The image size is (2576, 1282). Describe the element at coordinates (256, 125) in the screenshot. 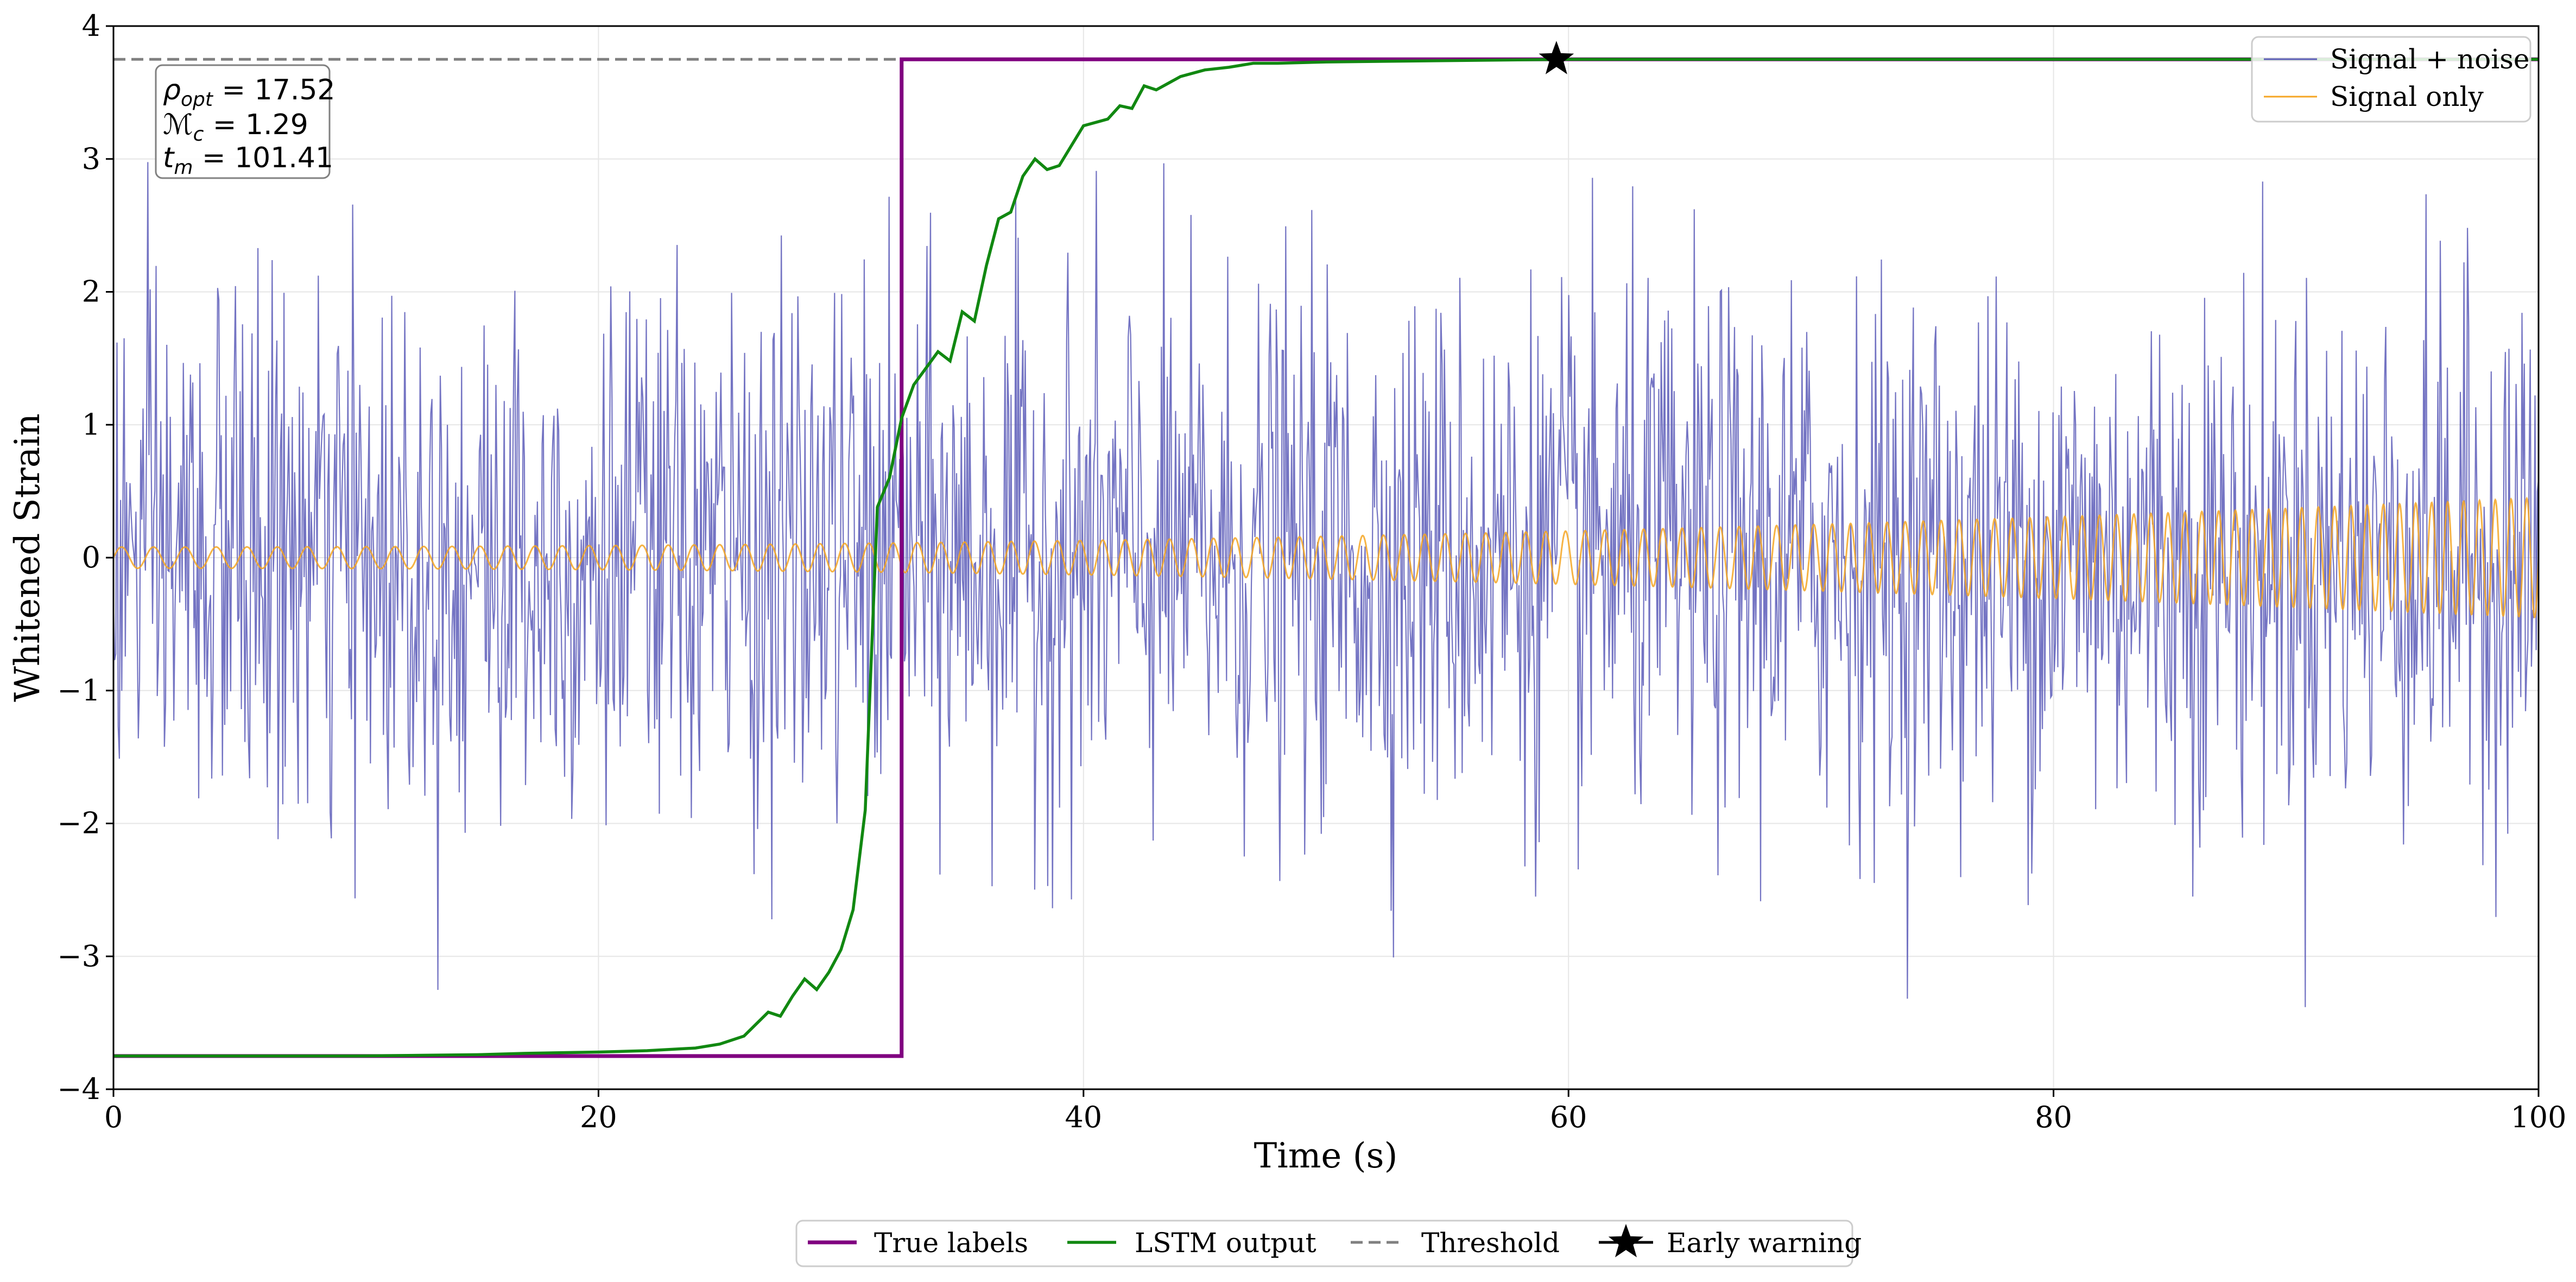

I see `annotation-mass-value: = 1.29` at that location.